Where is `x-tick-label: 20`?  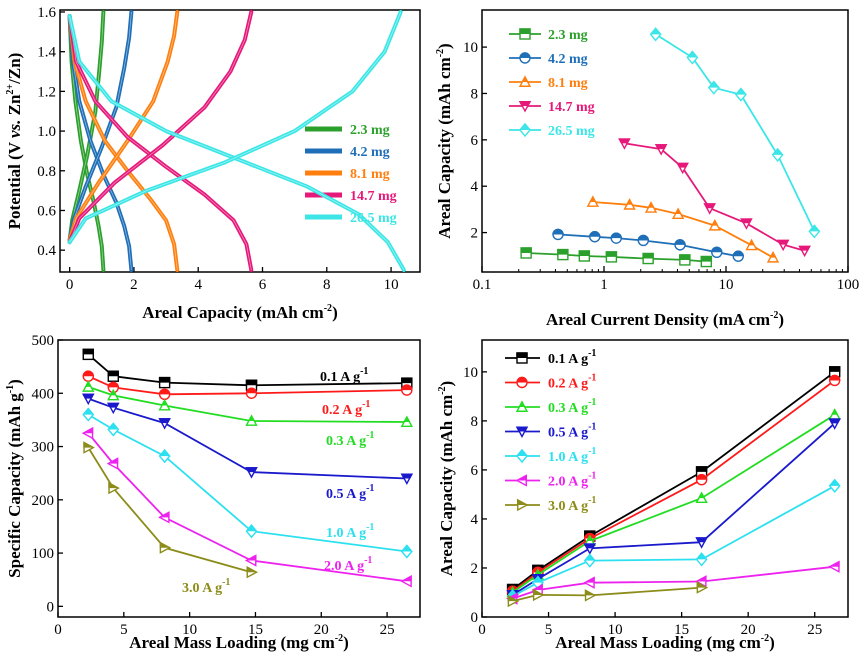
x-tick-label: 20 is located at coordinates (748, 630).